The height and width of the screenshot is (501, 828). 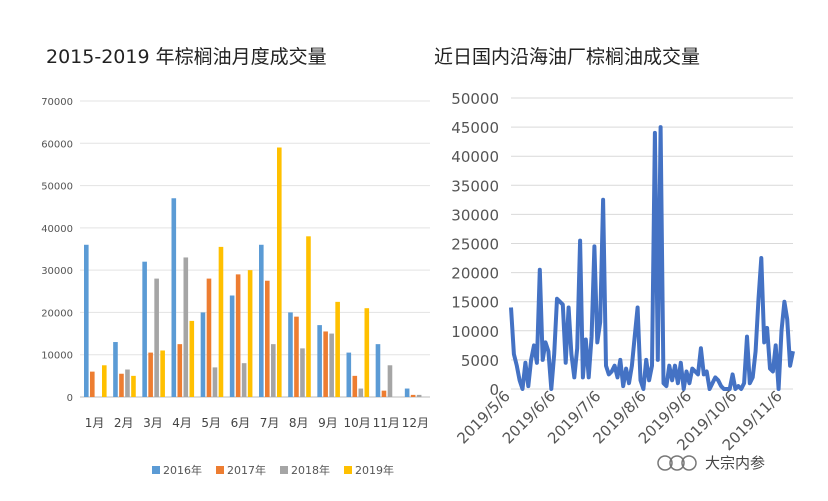 I want to click on legend-item-2016: 2016年, so click(x=177, y=470).